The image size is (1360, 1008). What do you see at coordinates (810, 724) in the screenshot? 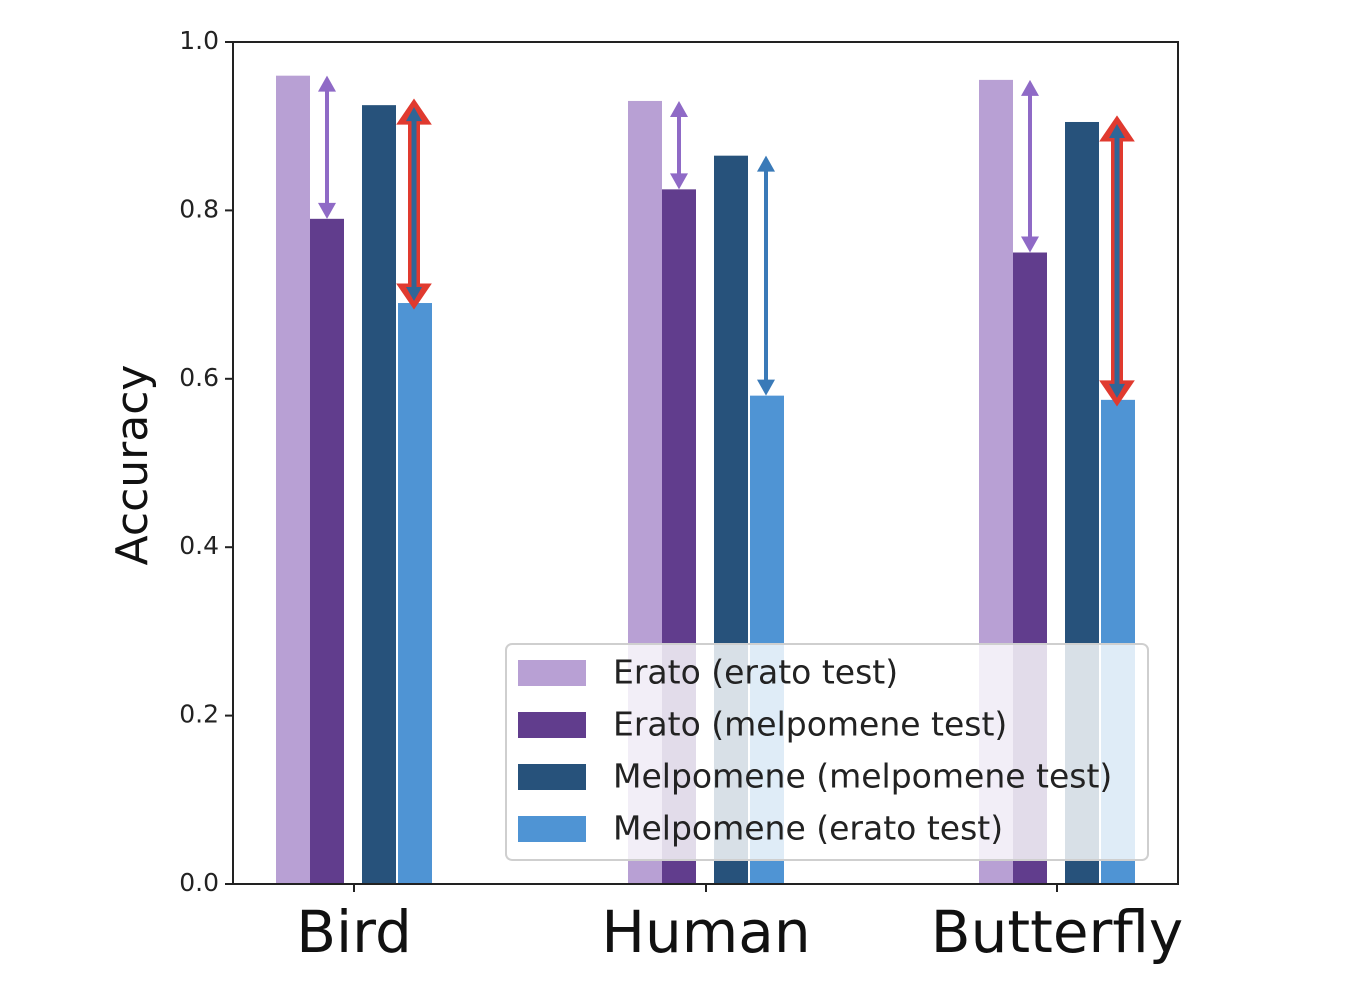
I see `legend-entry-label: Erato (melpomene test)` at bounding box center [810, 724].